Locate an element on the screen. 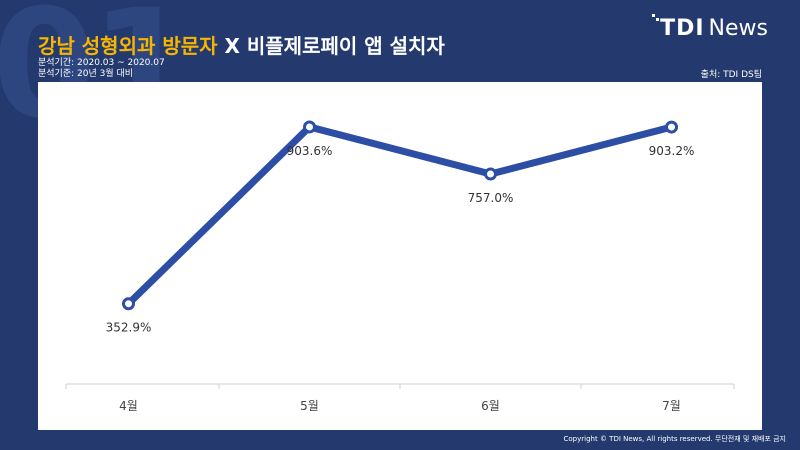  source-label: 출처: TDI DS팀 is located at coordinates (731, 75).